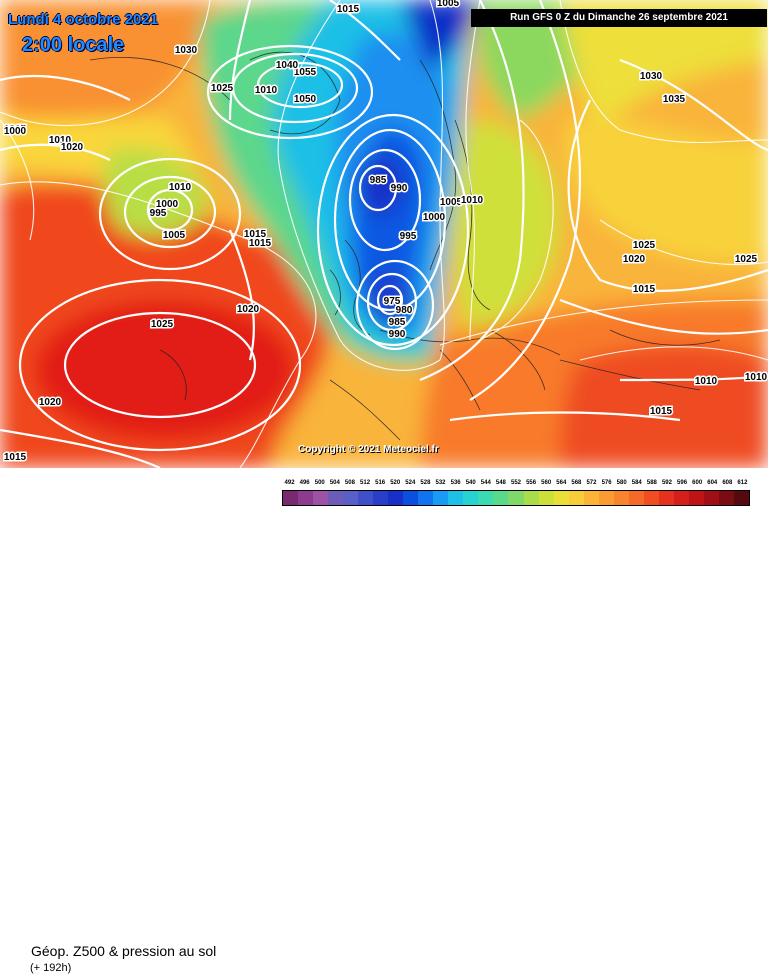 The height and width of the screenshot is (975, 768). What do you see at coordinates (334, 483) in the screenshot?
I see `scale-label: 504` at bounding box center [334, 483].